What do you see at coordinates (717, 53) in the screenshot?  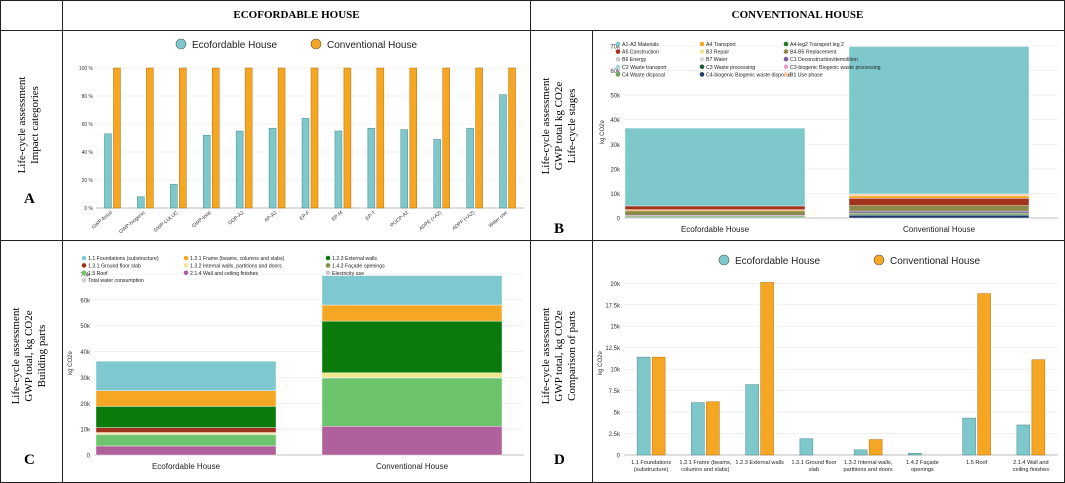 I see `legend-label: B3 Repair` at bounding box center [717, 53].